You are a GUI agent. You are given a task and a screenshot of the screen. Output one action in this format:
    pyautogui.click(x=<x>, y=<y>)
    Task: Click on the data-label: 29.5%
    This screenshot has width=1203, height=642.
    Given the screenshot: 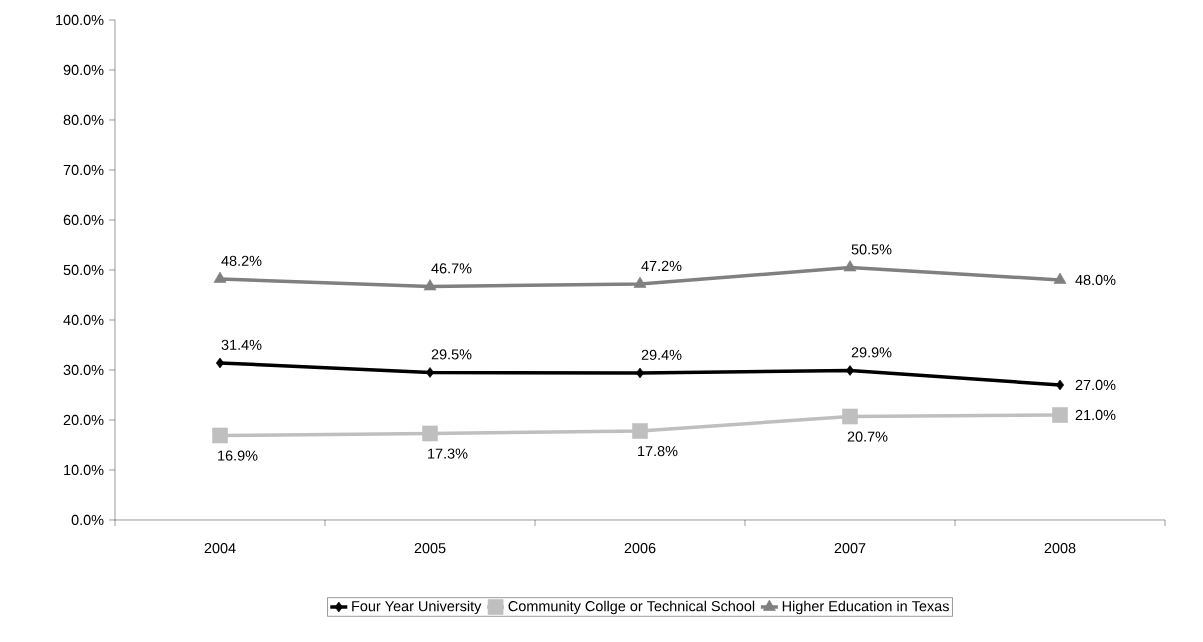 What is the action you would take?
    pyautogui.click(x=451, y=354)
    